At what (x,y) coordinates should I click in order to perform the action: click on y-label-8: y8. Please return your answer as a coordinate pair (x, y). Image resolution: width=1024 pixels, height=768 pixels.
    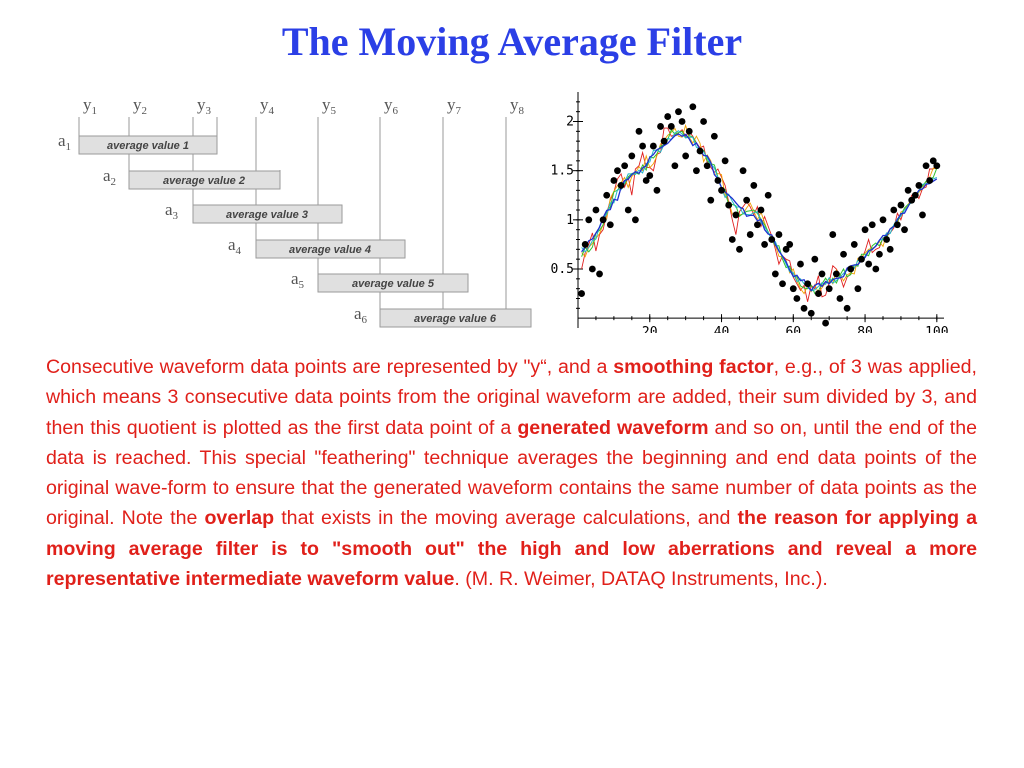
    Looking at the image, I should click on (517, 106).